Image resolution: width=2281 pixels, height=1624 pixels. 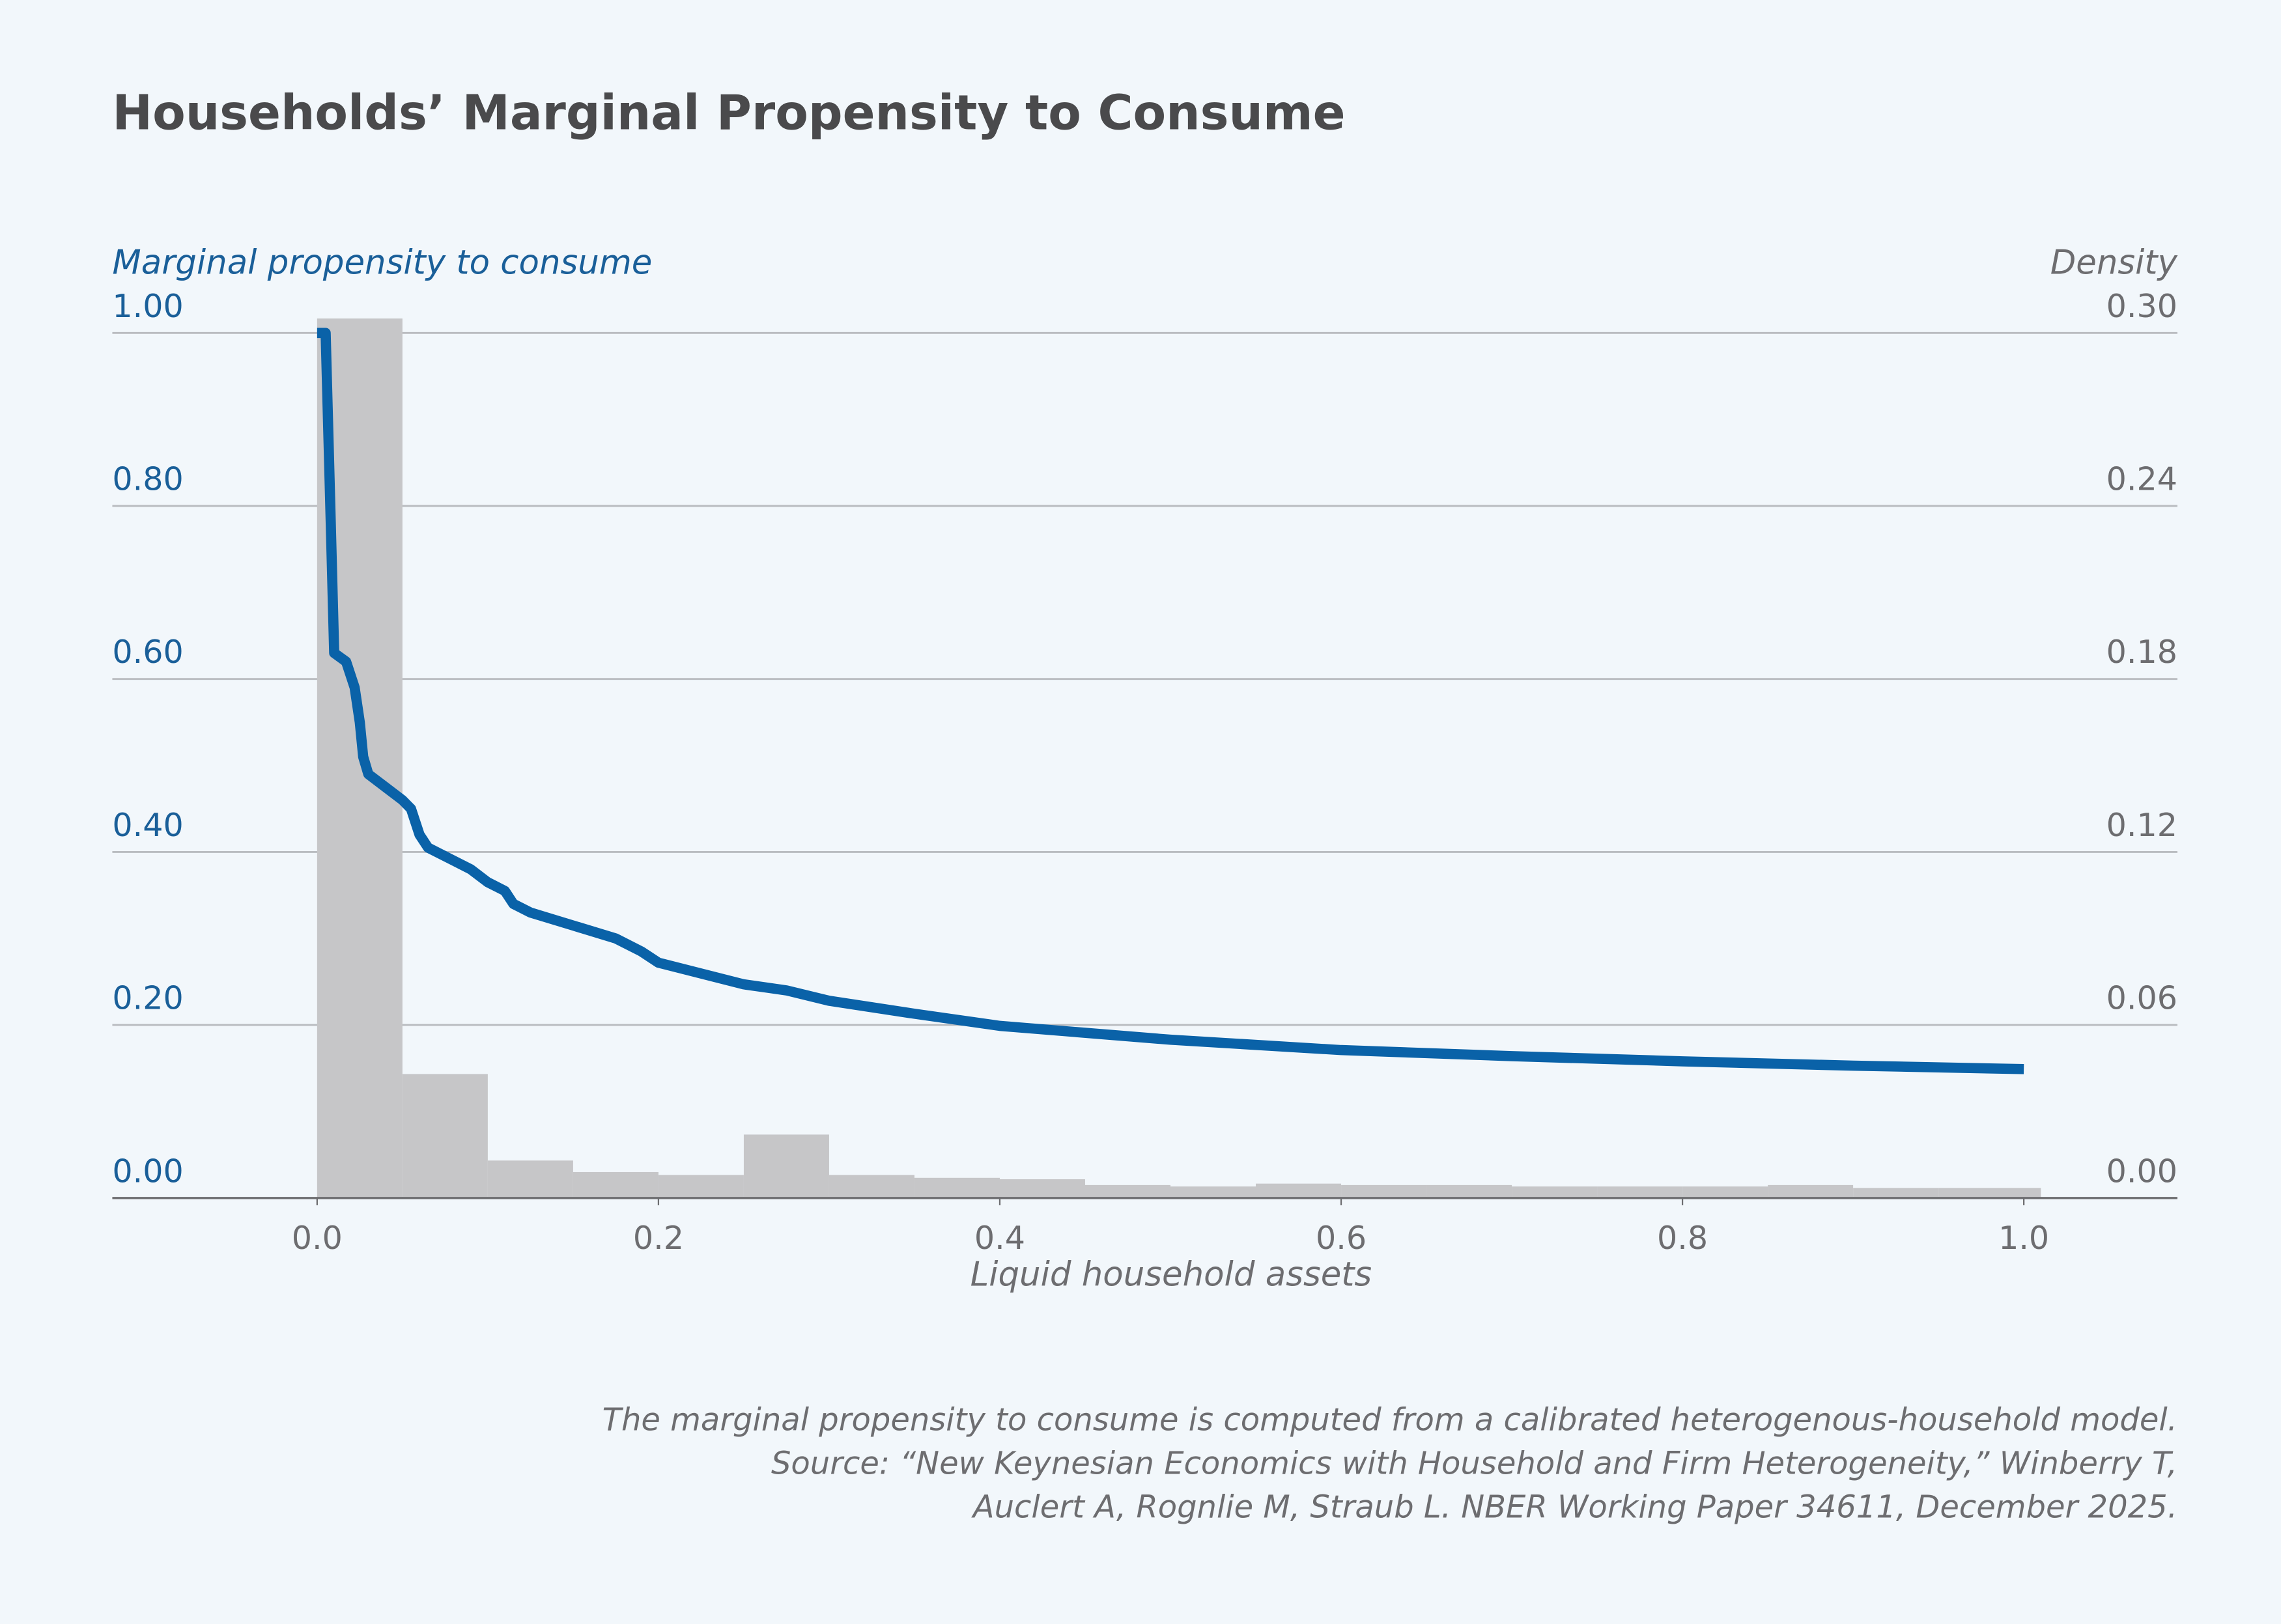 What do you see at coordinates (382, 262) in the screenshot?
I see `y-axis-title: Marginal propensity to consume` at bounding box center [382, 262].